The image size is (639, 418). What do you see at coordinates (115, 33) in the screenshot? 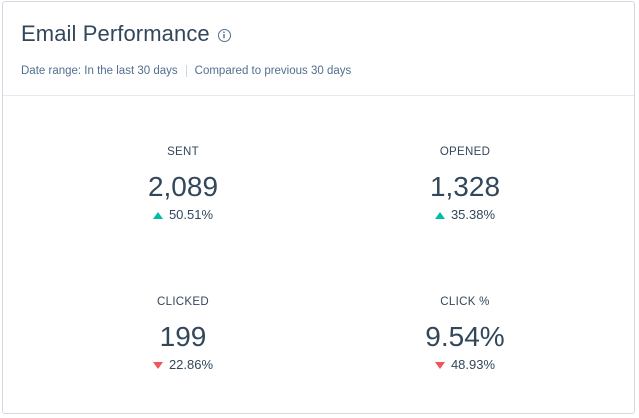
I see `card-title: Email Performance` at bounding box center [115, 33].